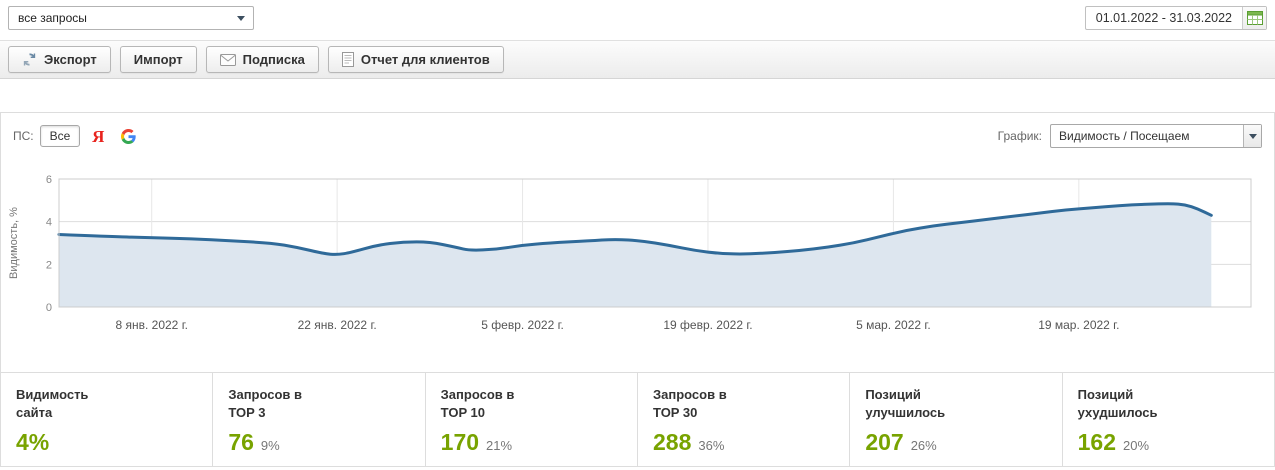 This screenshot has width=1275, height=470. I want to click on svg-text: 5 мар. 2022 г., so click(893, 325).